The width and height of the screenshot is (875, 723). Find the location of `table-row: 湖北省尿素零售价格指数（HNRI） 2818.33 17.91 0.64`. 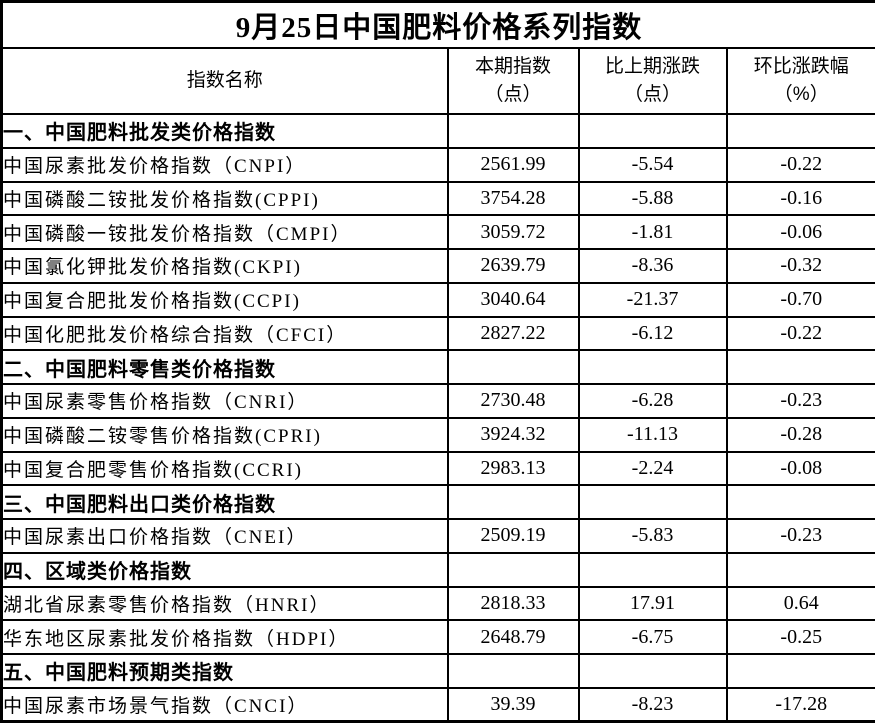

table-row: 湖北省尿素零售价格指数（HNRI） 2818.33 17.91 0.64 is located at coordinates (437, 603).